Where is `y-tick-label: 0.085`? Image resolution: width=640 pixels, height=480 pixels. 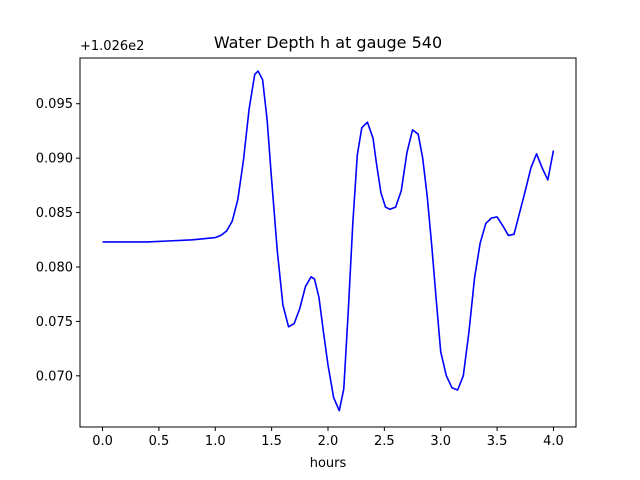
y-tick-label: 0.085 is located at coordinates (54, 213).